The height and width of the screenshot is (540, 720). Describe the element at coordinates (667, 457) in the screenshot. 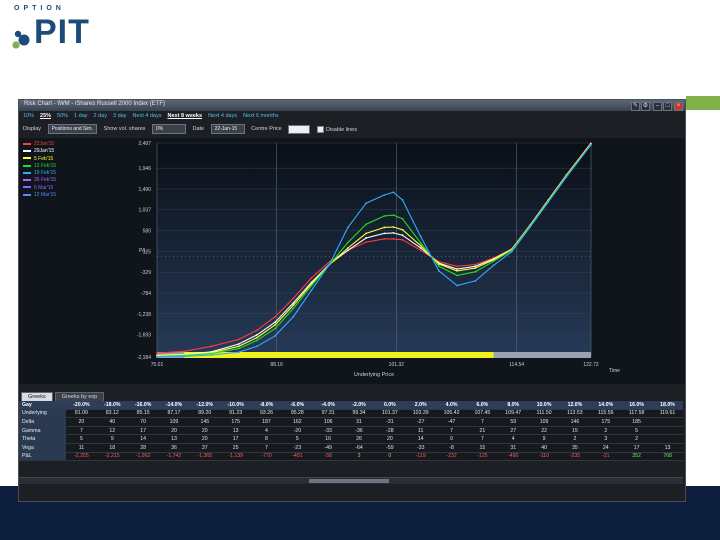

I see `table-cell: 768` at that location.